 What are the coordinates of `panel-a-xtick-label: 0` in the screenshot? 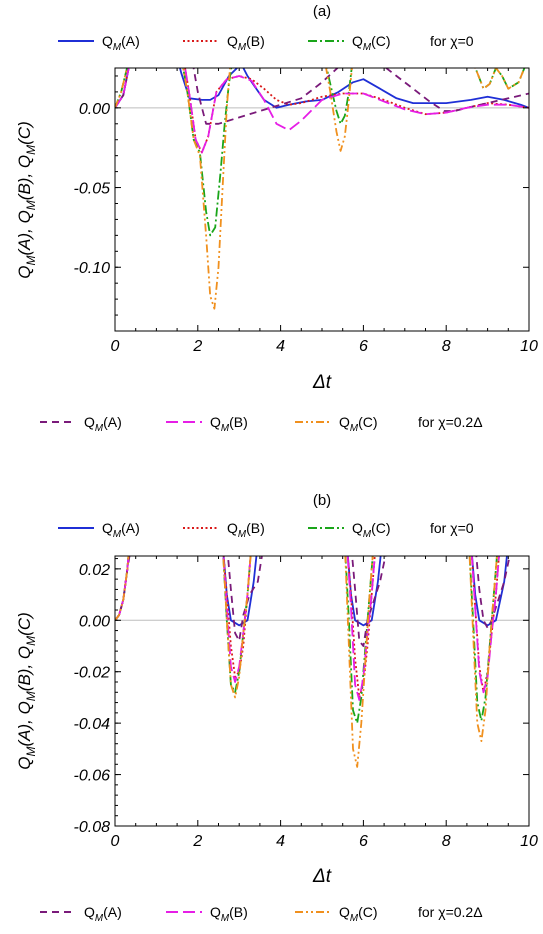 It's located at (115, 346).